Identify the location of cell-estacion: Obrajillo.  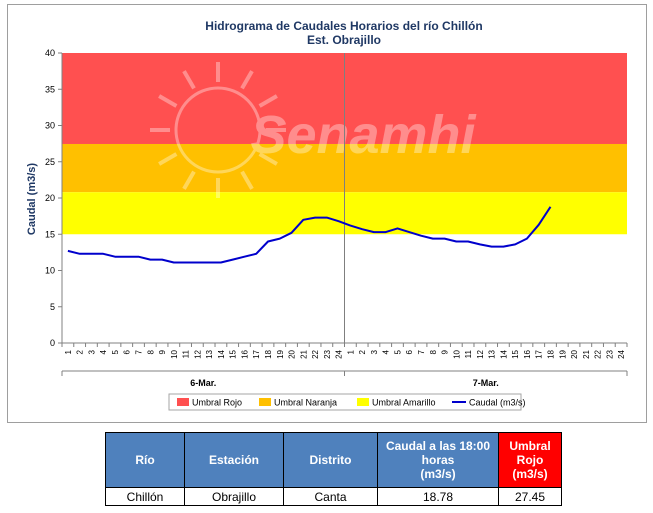
(234, 496).